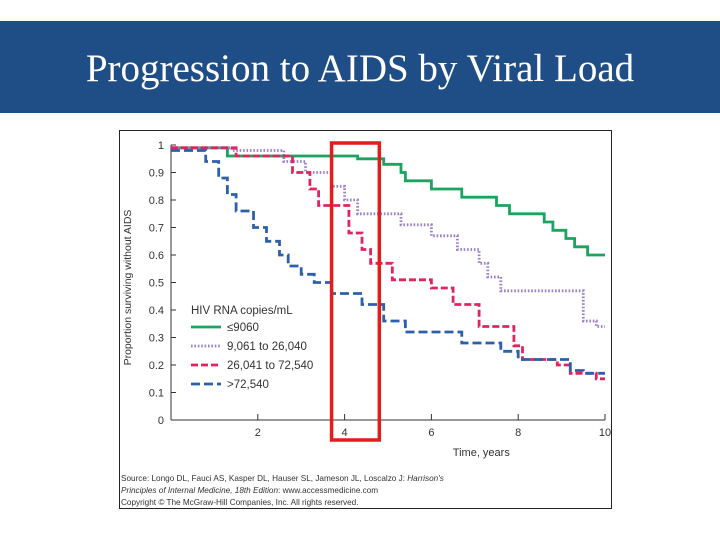 This screenshot has width=720, height=540. What do you see at coordinates (243, 328) in the screenshot?
I see `legend-label-0: ≤9060` at bounding box center [243, 328].